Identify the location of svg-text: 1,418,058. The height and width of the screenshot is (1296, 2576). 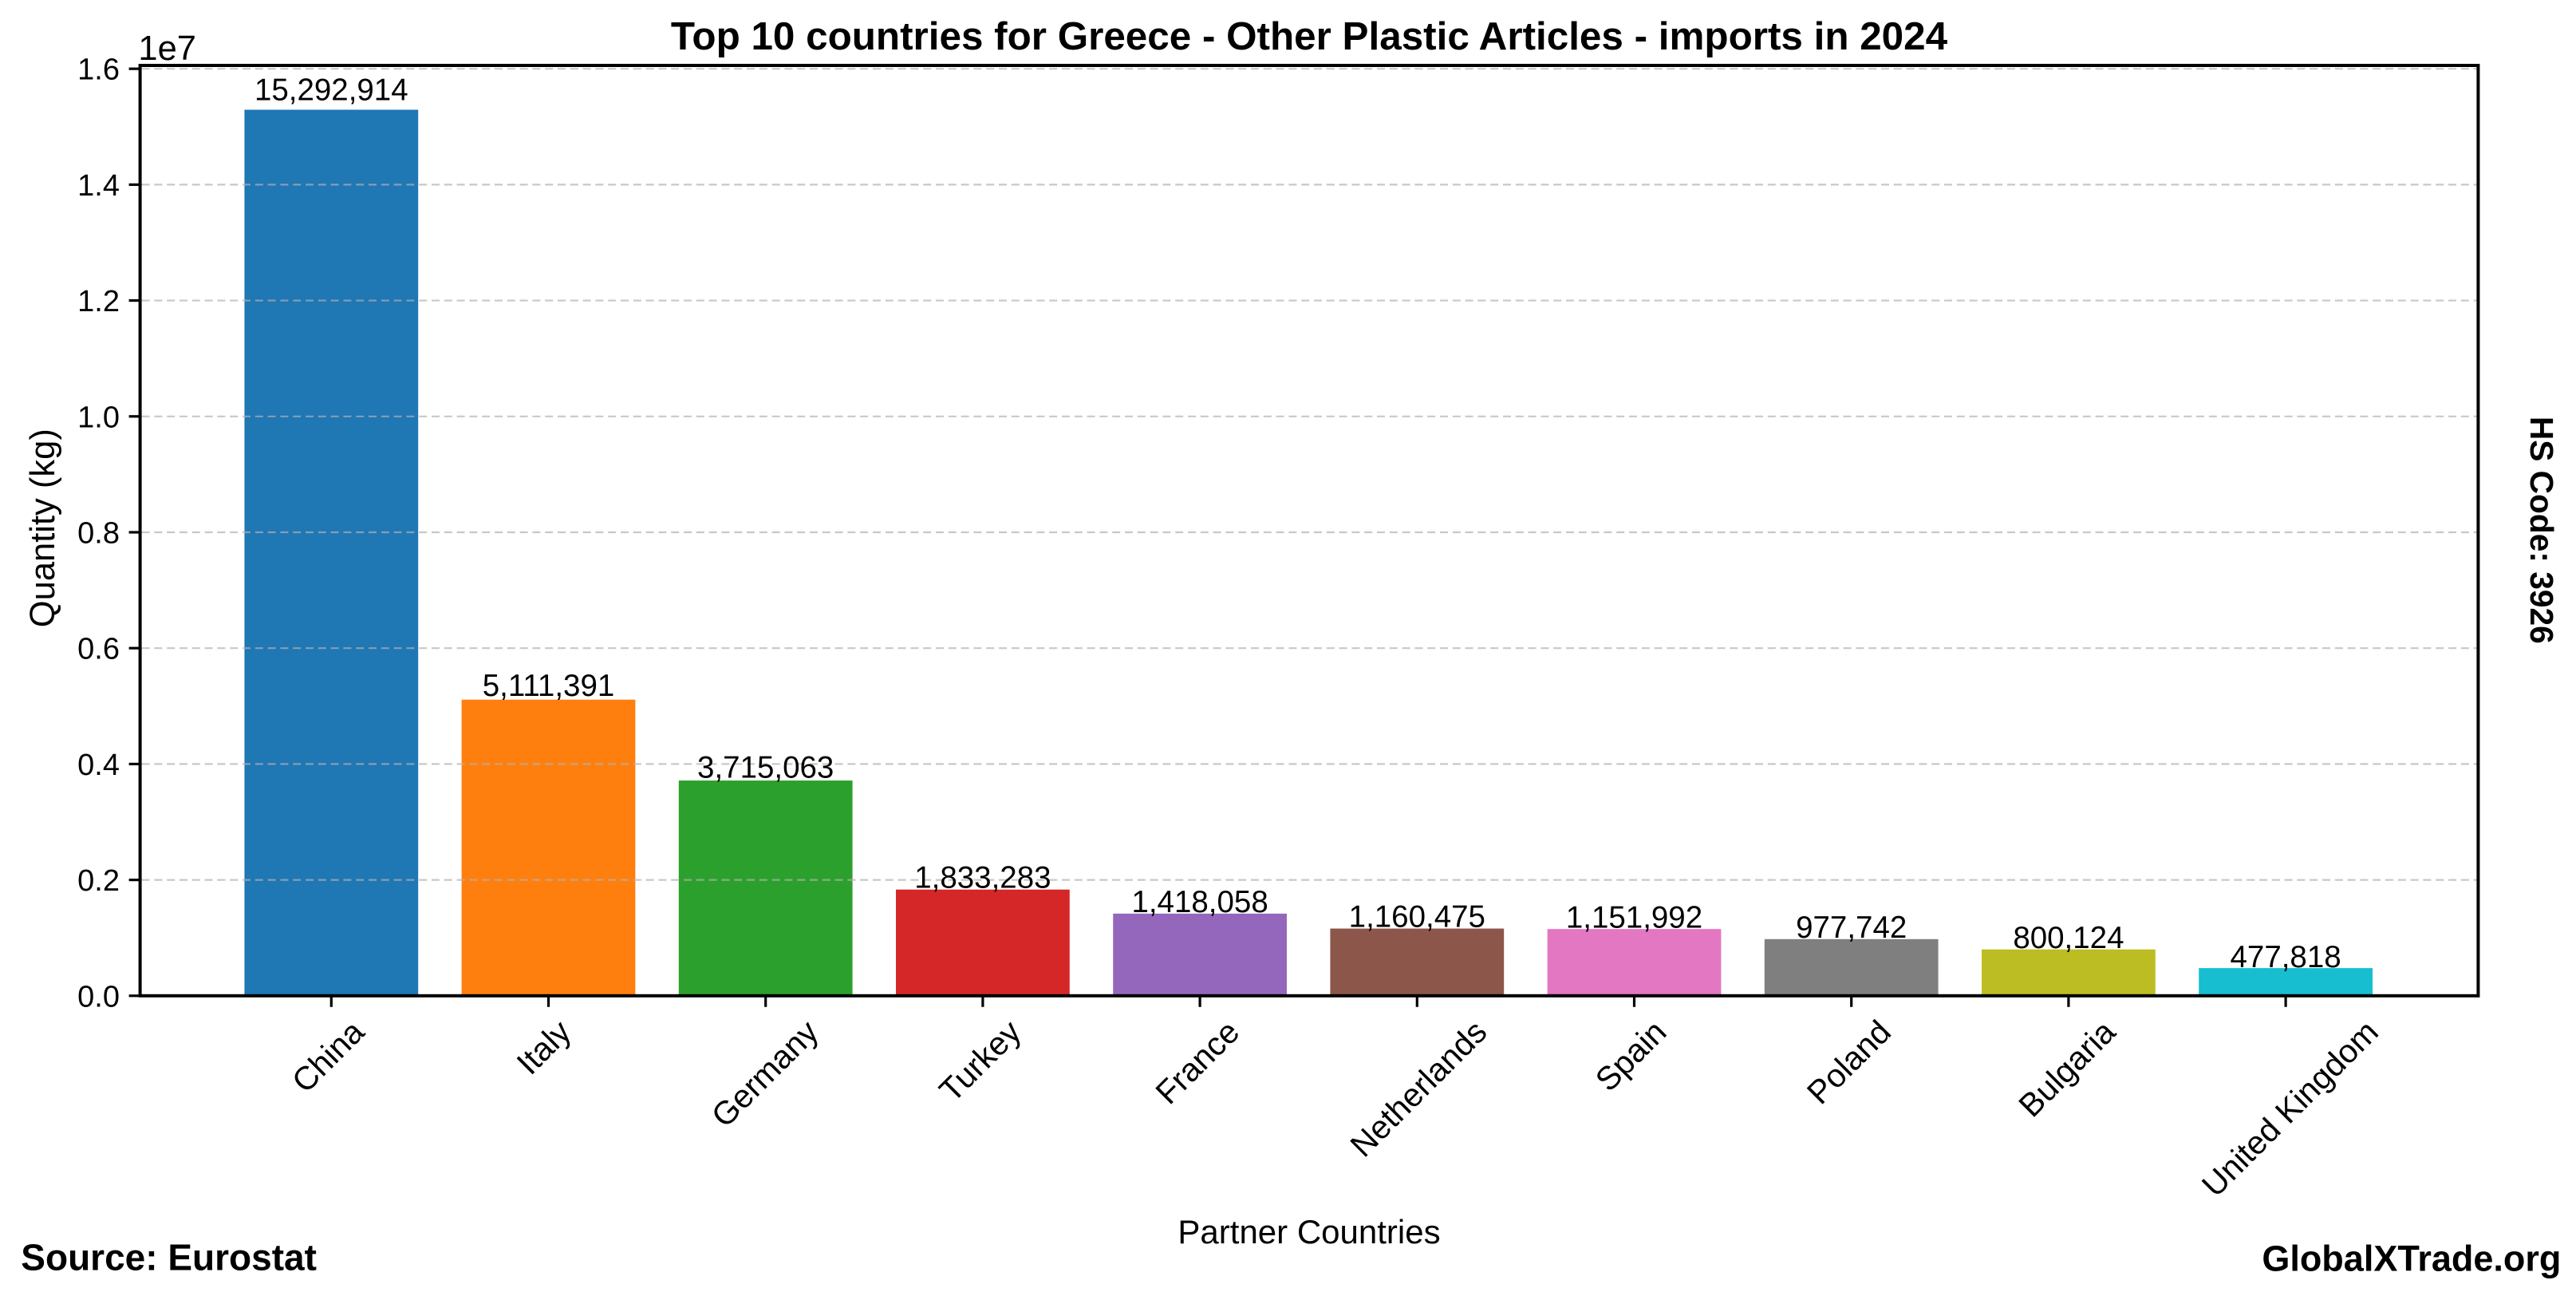
(1199, 902).